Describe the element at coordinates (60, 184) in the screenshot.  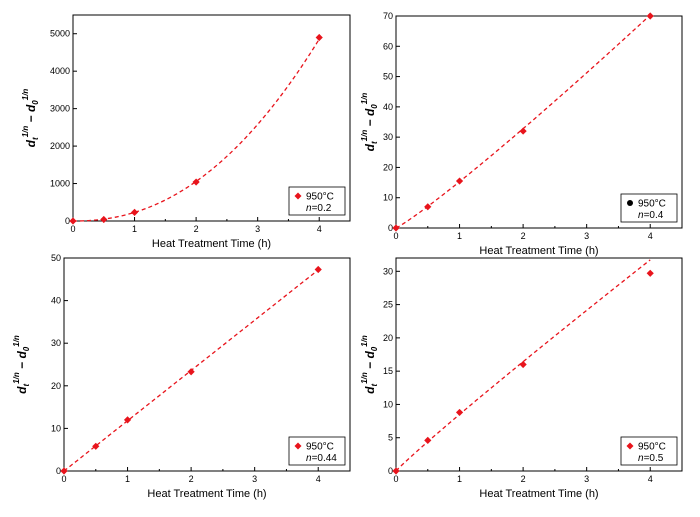
I see `y-tick-label: 1000` at that location.